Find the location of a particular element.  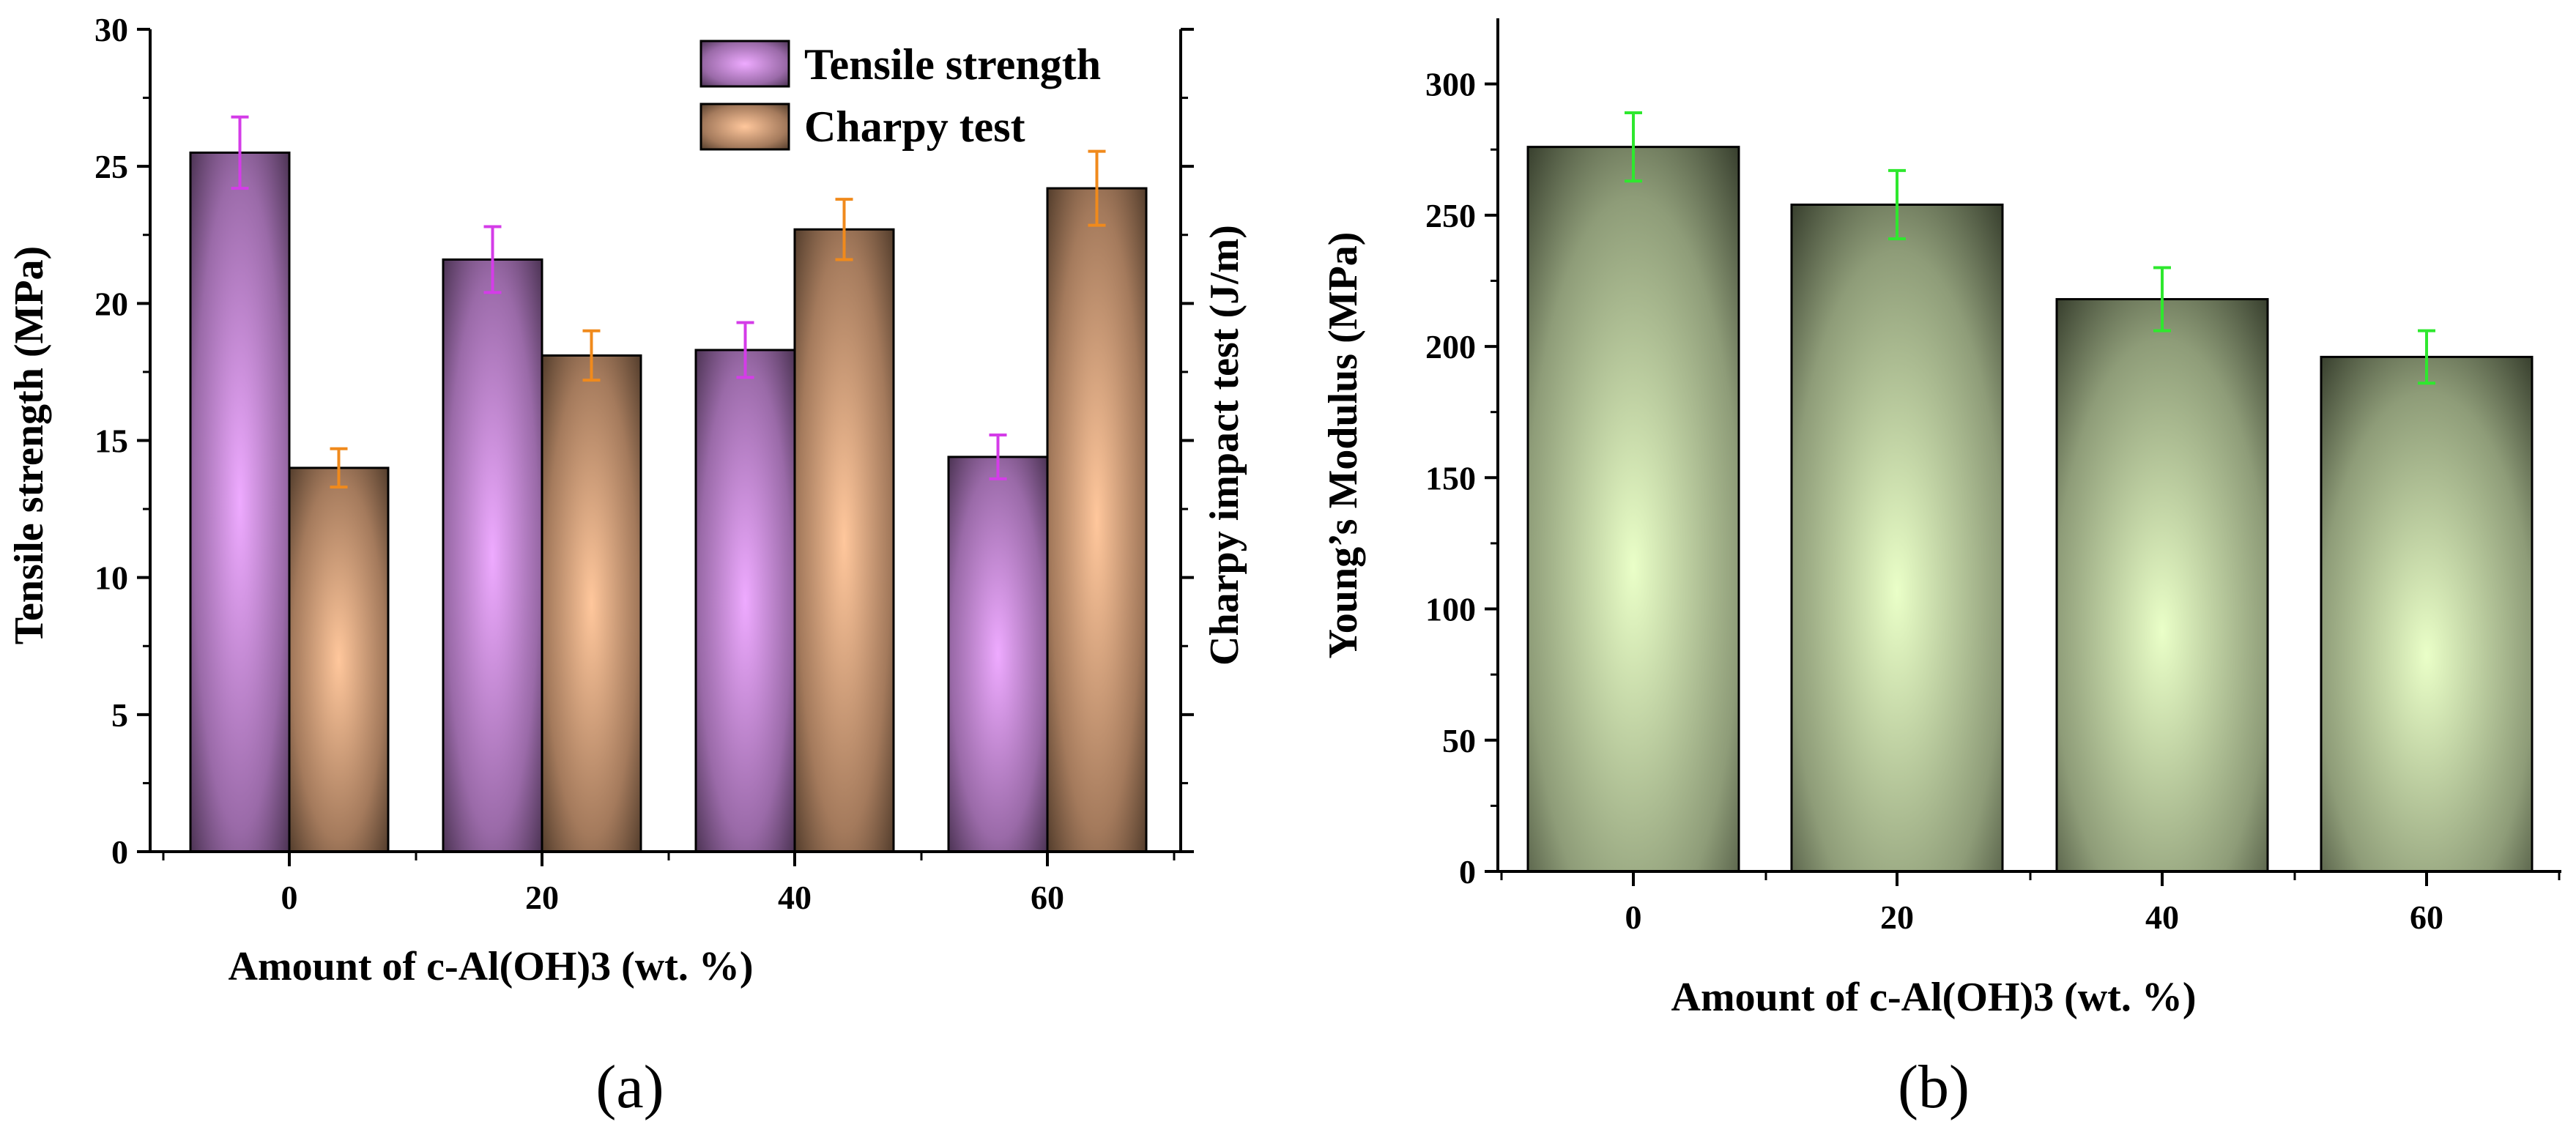

panel-a-x-tick-label-20: 20 is located at coordinates (542, 898).